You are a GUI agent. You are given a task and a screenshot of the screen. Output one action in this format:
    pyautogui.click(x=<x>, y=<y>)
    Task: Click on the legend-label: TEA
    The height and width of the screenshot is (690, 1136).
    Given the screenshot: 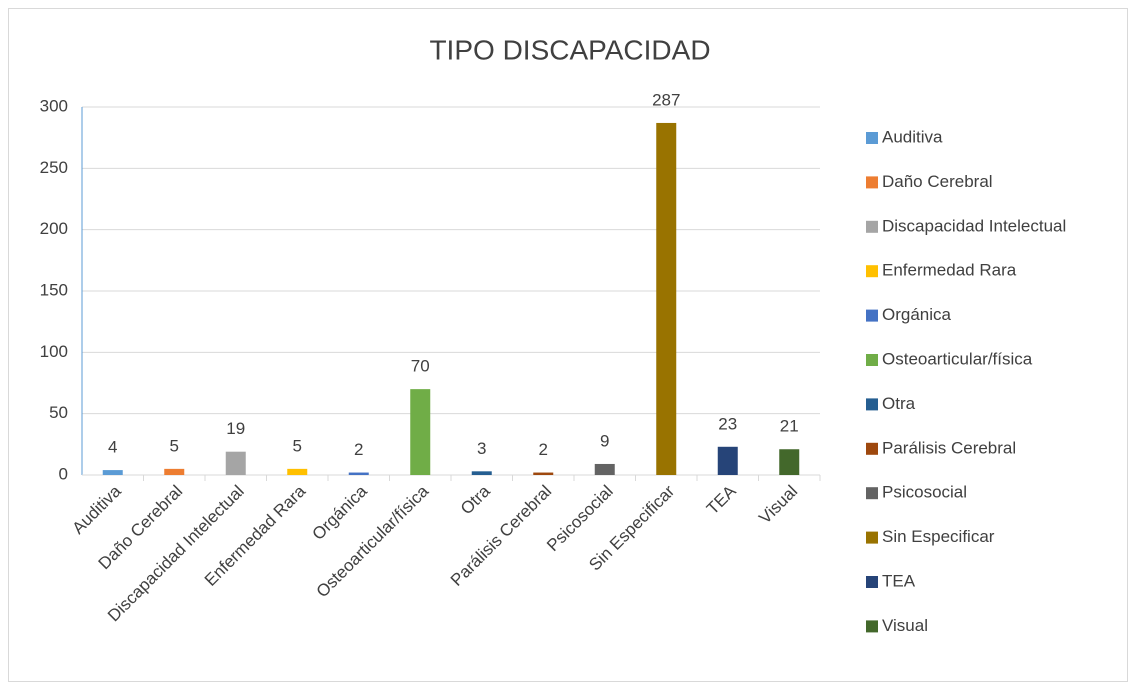 What is the action you would take?
    pyautogui.click(x=899, y=580)
    